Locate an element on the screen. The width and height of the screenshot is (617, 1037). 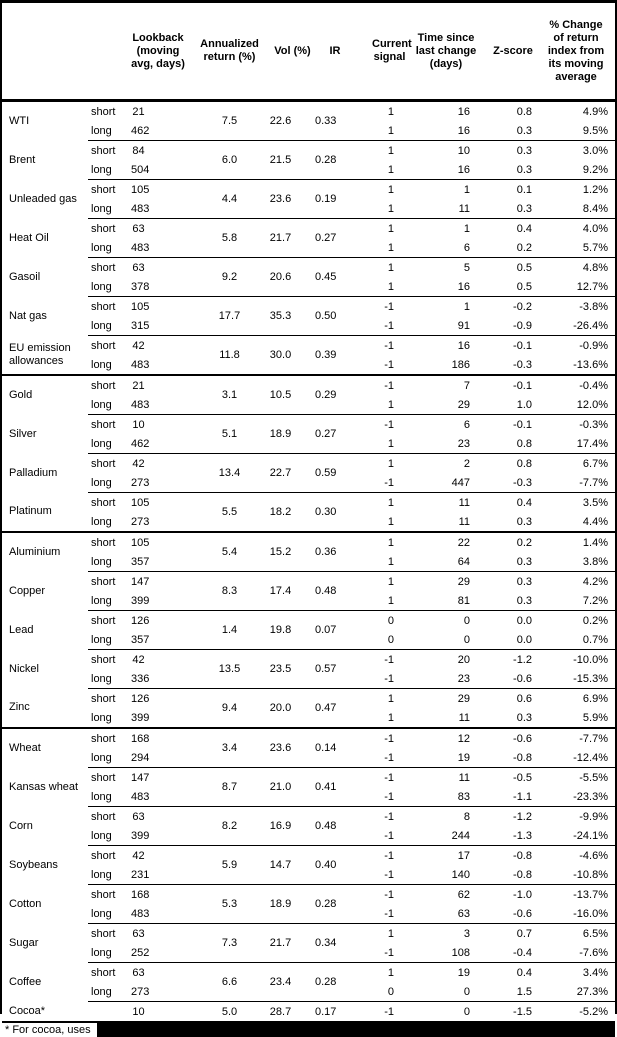
vol-value: 20.0 is located at coordinates (287, 708).